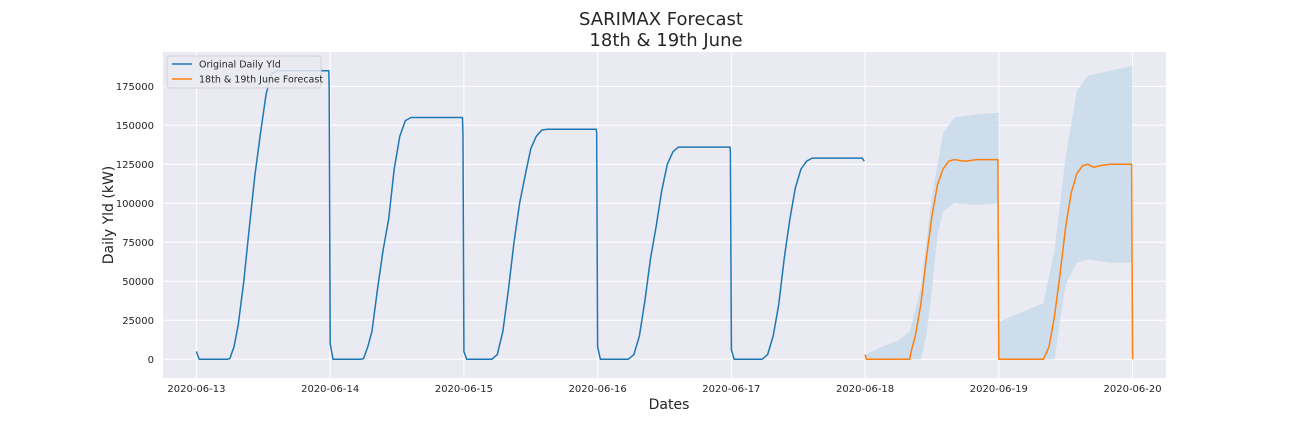  I want to click on confidence-band, so click(999, 213).